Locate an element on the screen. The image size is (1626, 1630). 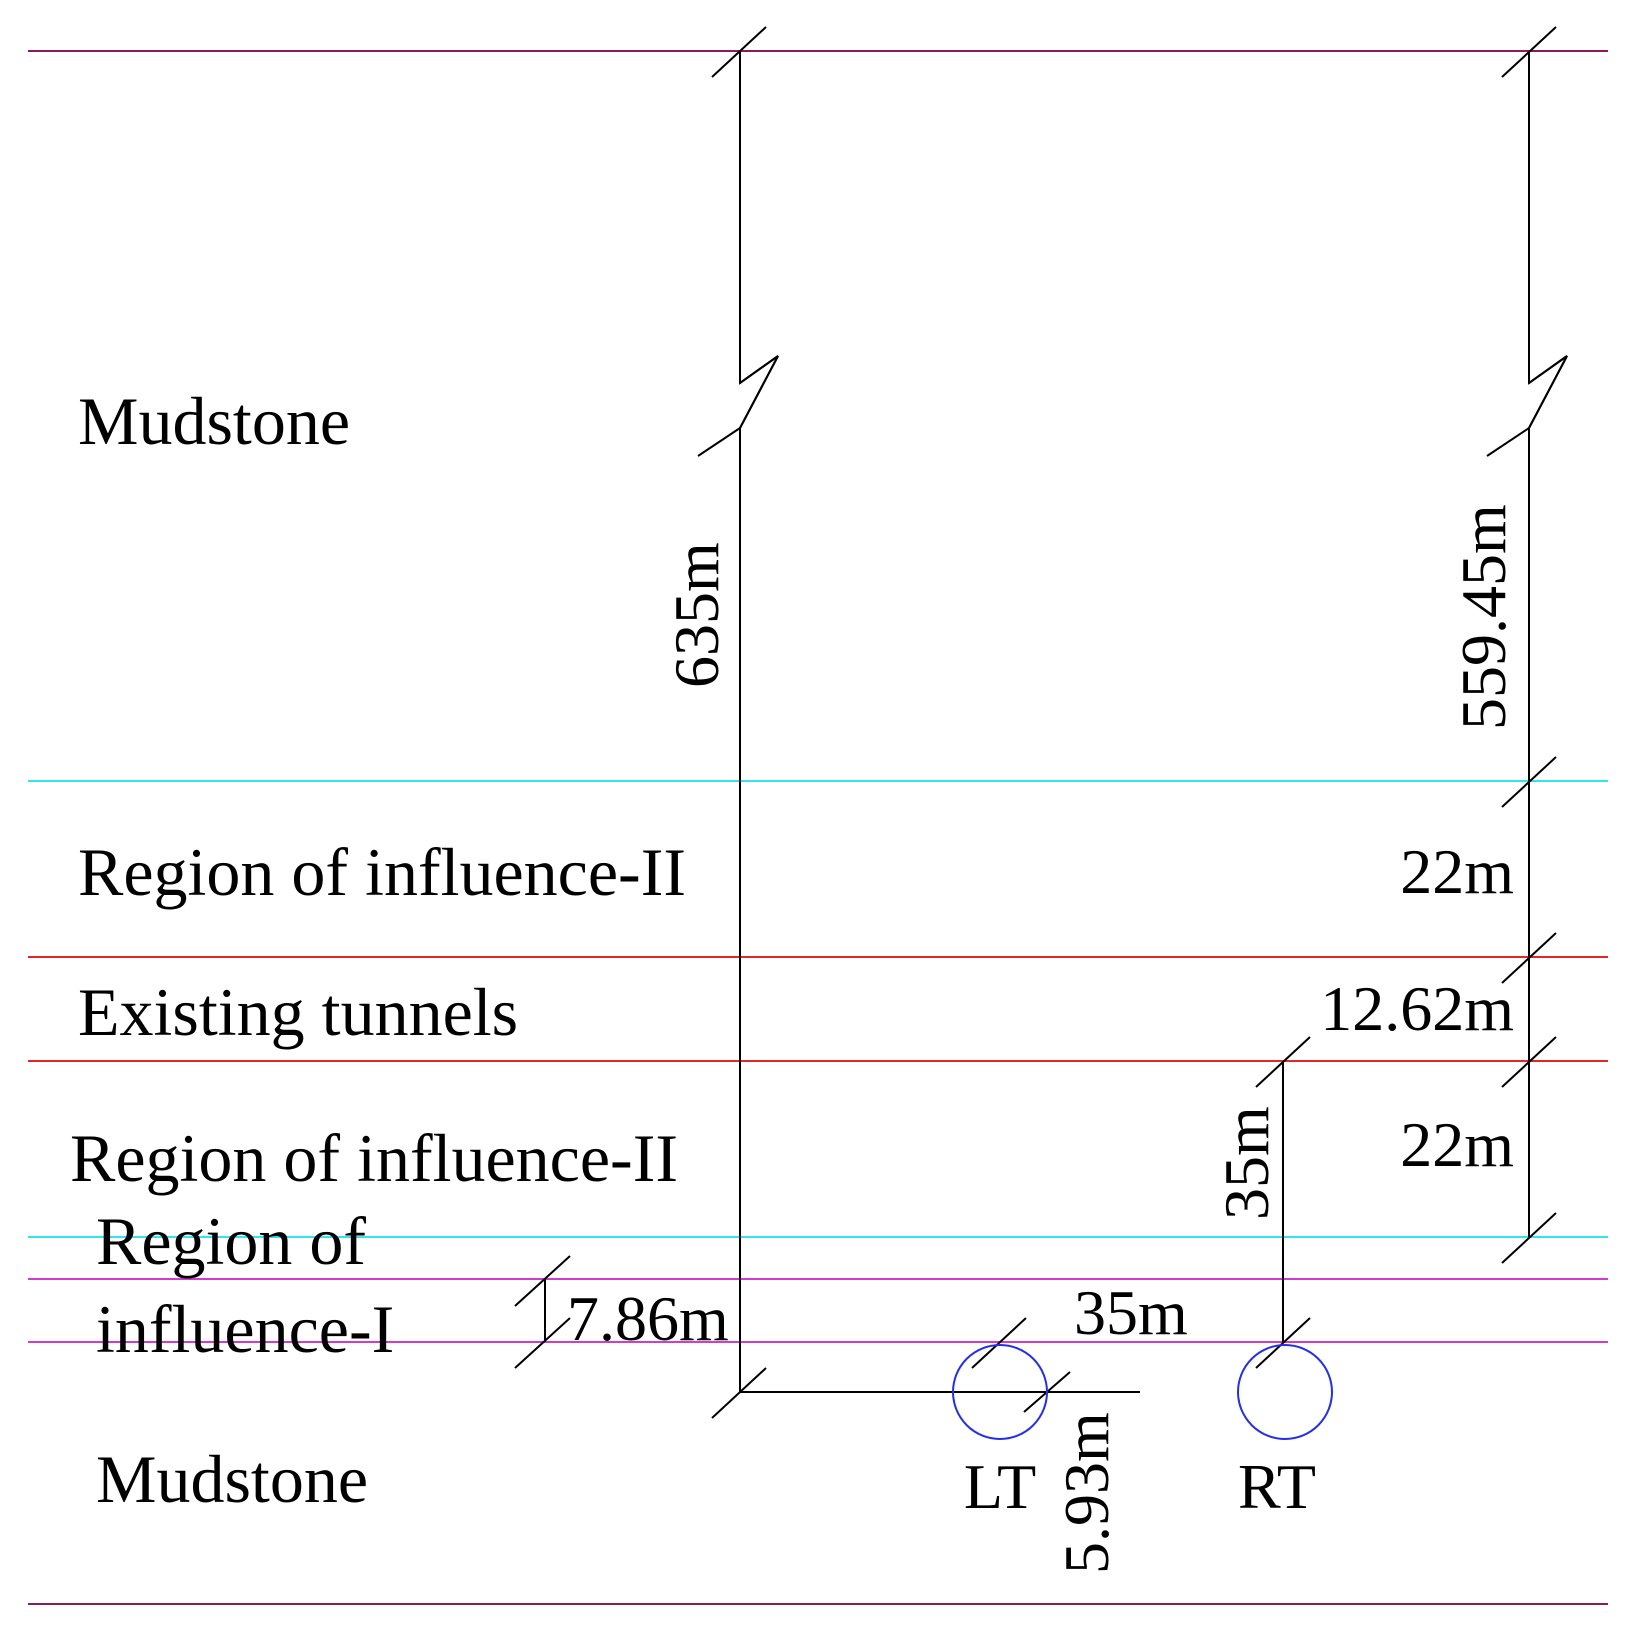
right-depth-break-symbol is located at coordinates (1527, 406).